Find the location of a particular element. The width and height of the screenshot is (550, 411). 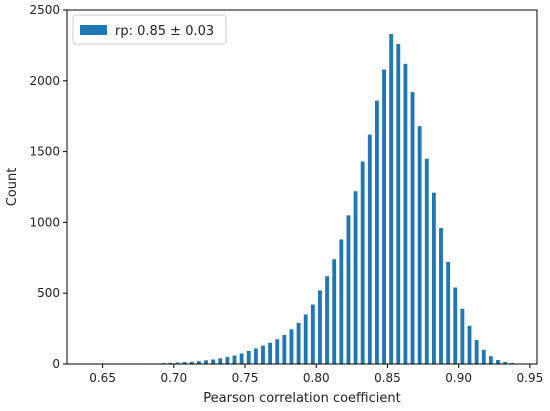

legend-swatch is located at coordinates (93, 30).